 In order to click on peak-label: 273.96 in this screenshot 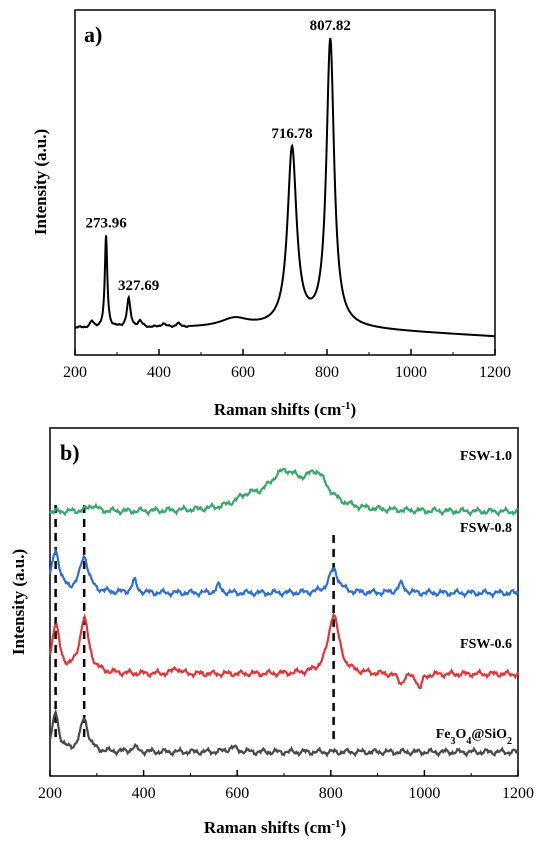, I will do `click(106, 224)`.